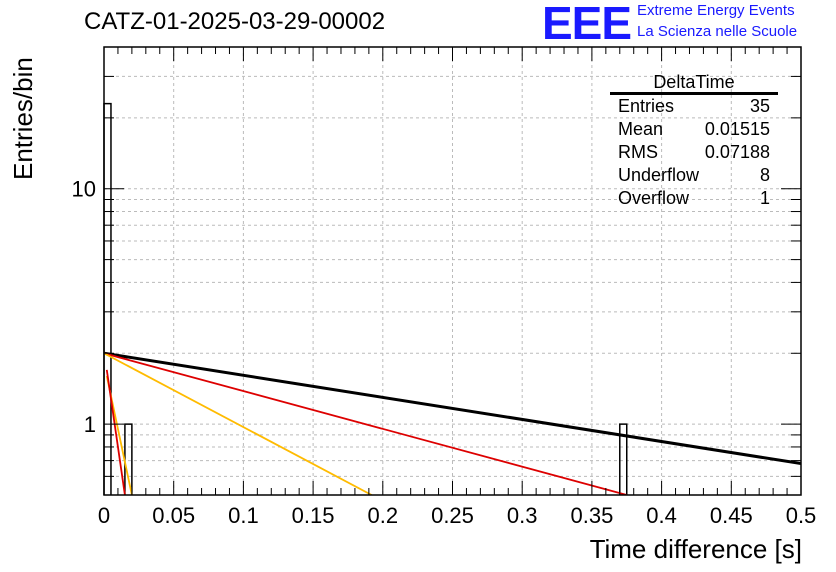 This screenshot has height=572, width=836. Describe the element at coordinates (764, 198) in the screenshot. I see `stats-value: 1` at that location.